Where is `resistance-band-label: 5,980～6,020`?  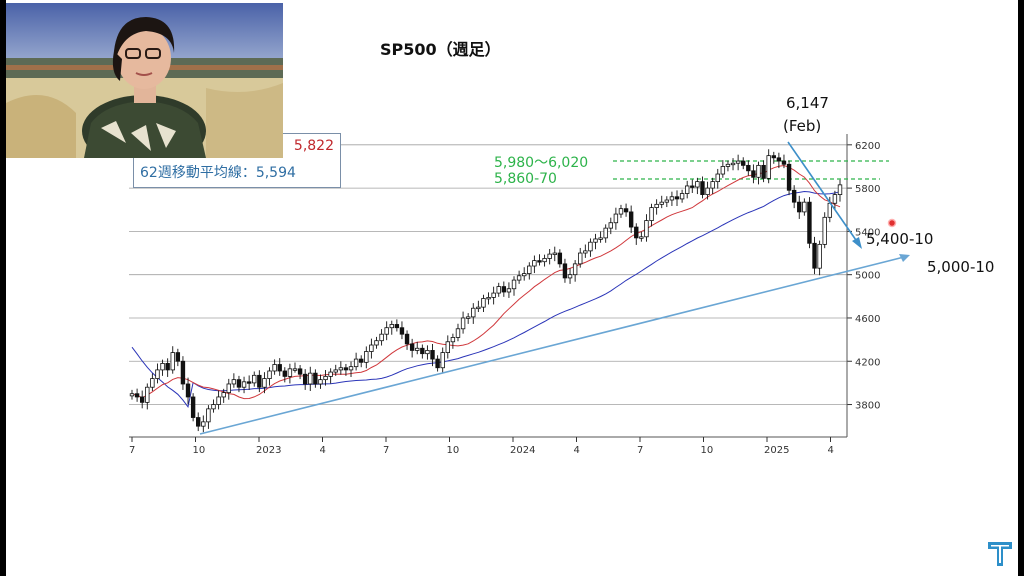
resistance-band-label: 5,980～6,020 is located at coordinates (541, 163).